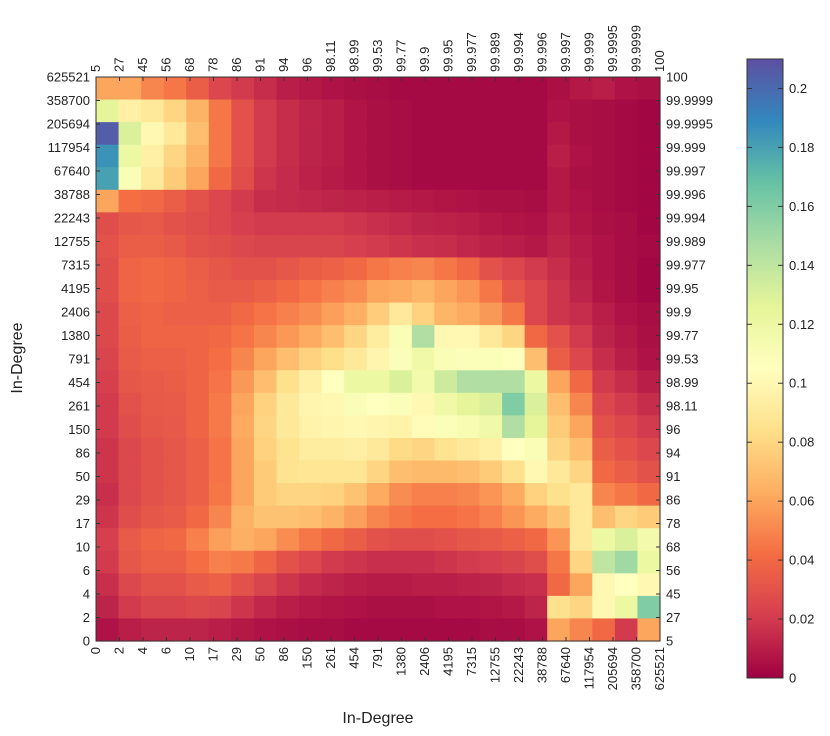 This screenshot has width=830, height=736. What do you see at coordinates (354, 658) in the screenshot?
I see `x-bottom-tick-label: 454` at bounding box center [354, 658].